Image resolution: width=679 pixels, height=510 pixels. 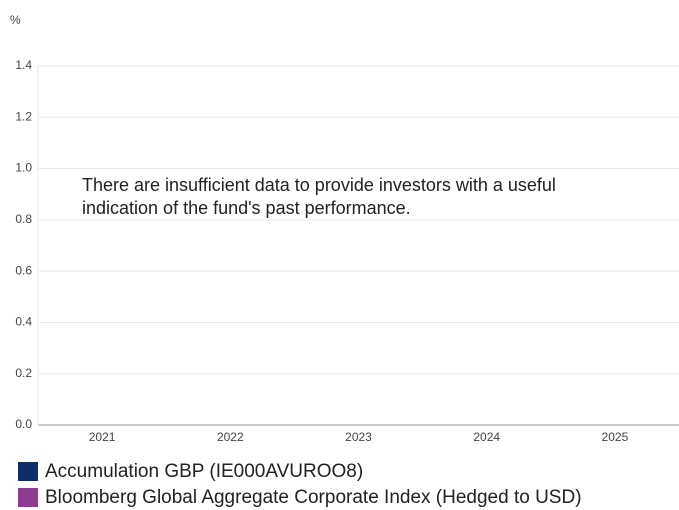 What do you see at coordinates (23, 270) in the screenshot?
I see `y-tick-label: 0.6` at bounding box center [23, 270].